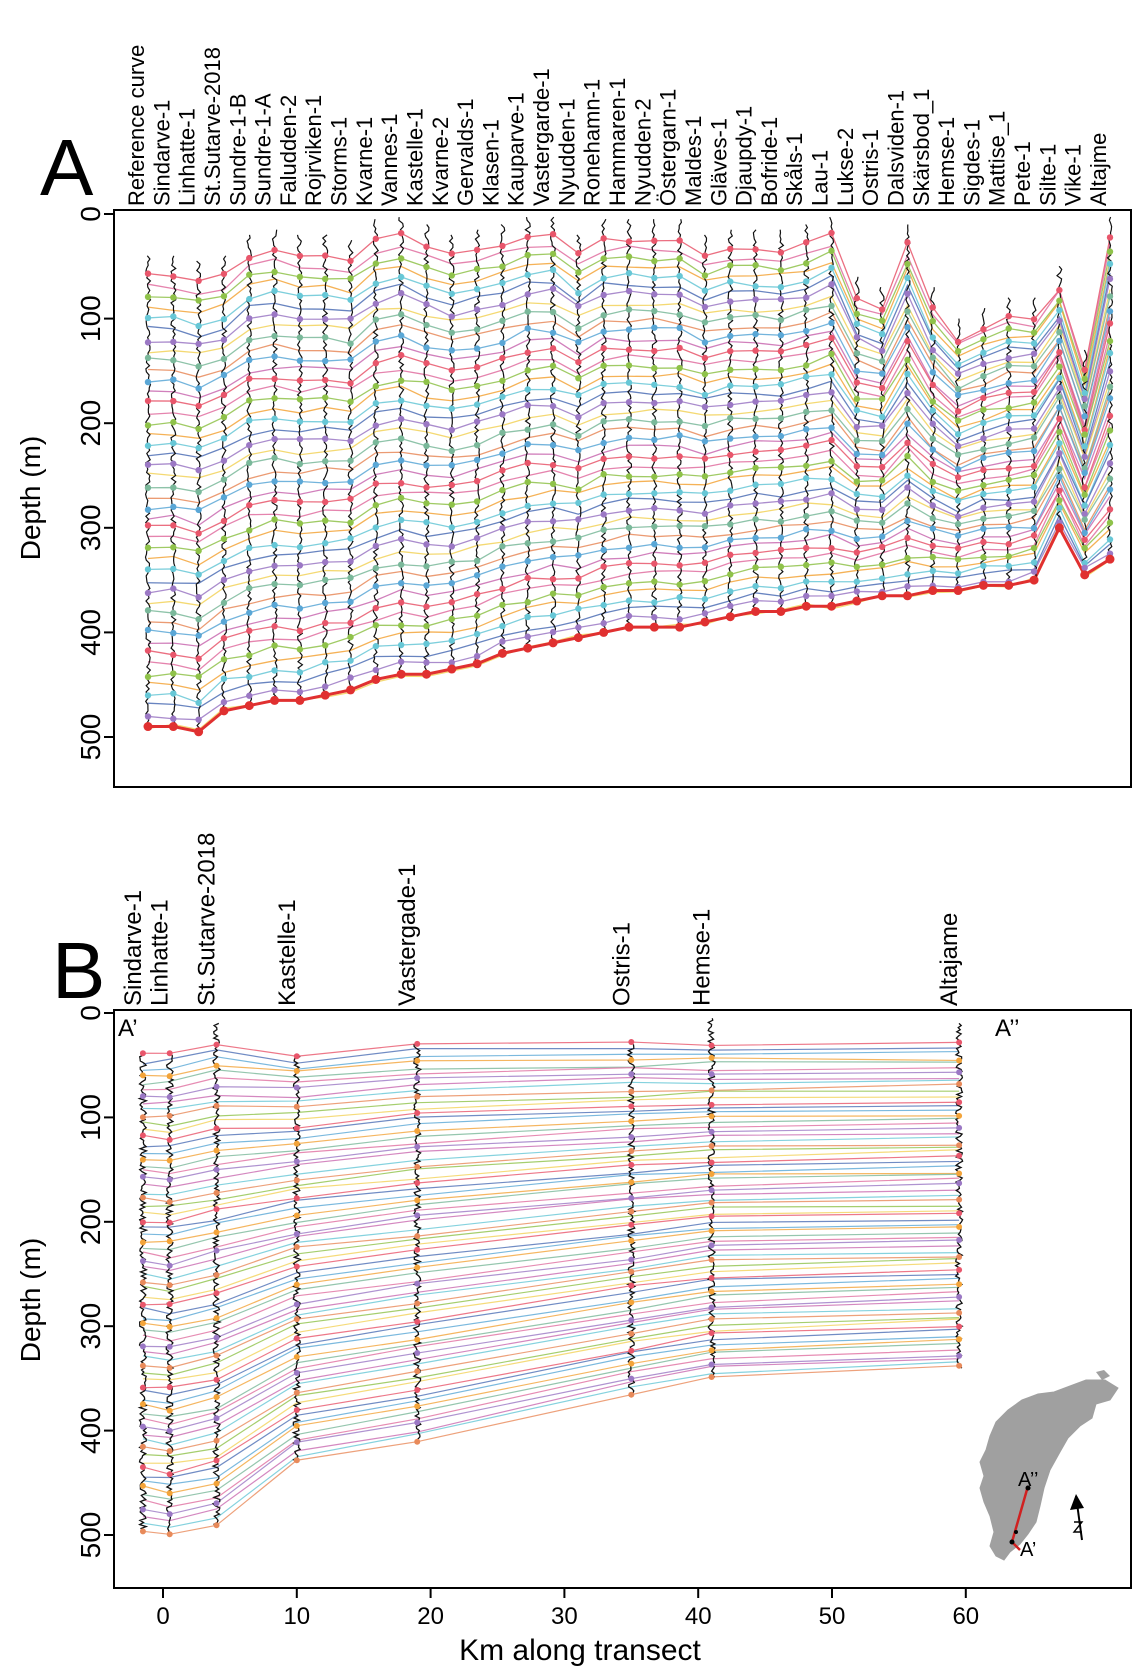 The height and width of the screenshot is (1672, 1148). What do you see at coordinates (90, 1117) in the screenshot?
I see `y-tick-label: 100` at bounding box center [90, 1117].